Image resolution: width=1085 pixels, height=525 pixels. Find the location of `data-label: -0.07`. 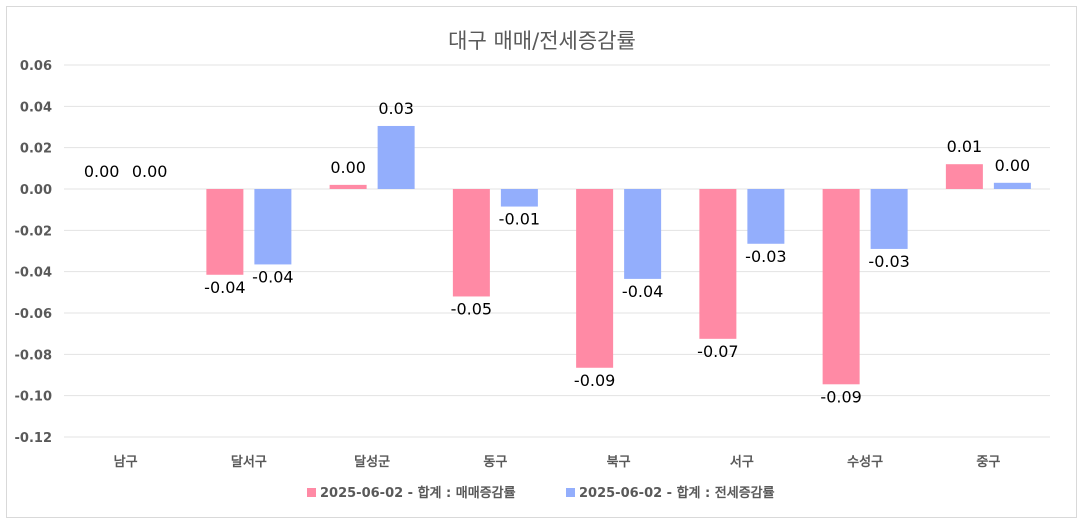

data-label: -0.07 is located at coordinates (717, 351).